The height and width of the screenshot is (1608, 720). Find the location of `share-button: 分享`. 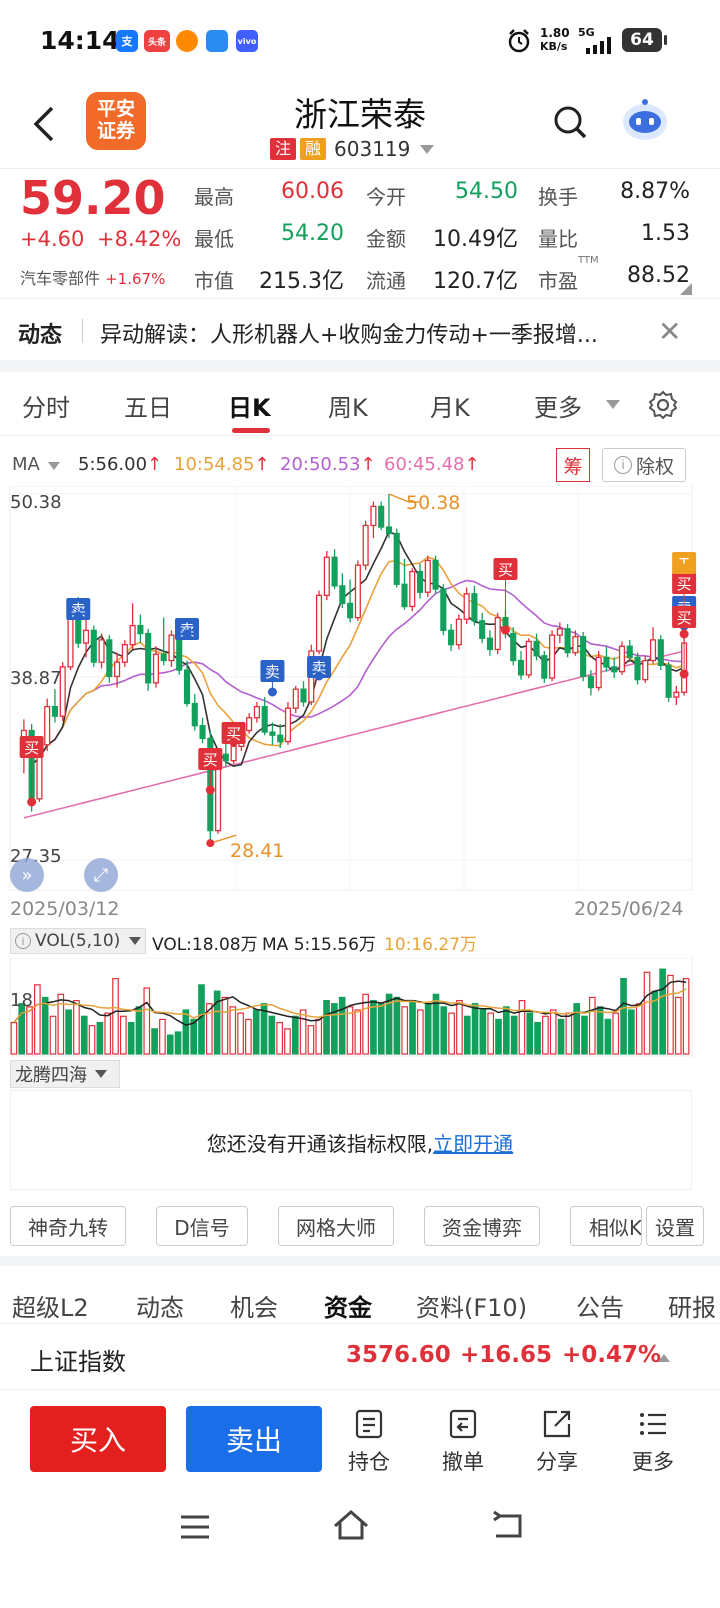

share-button: 分享 is located at coordinates (557, 1442).